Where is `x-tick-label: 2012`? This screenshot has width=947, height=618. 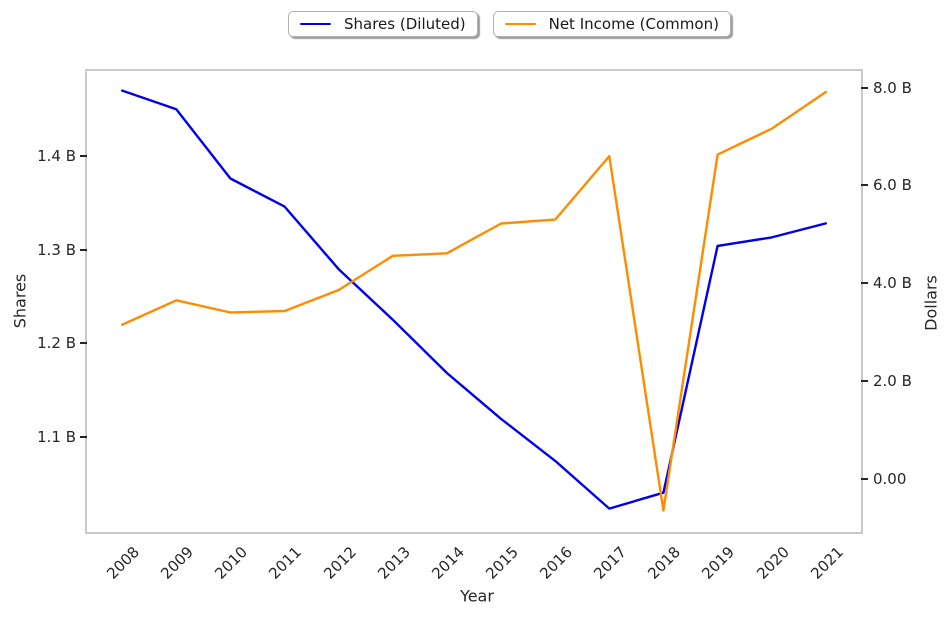
x-tick-label: 2012 is located at coordinates (339, 563).